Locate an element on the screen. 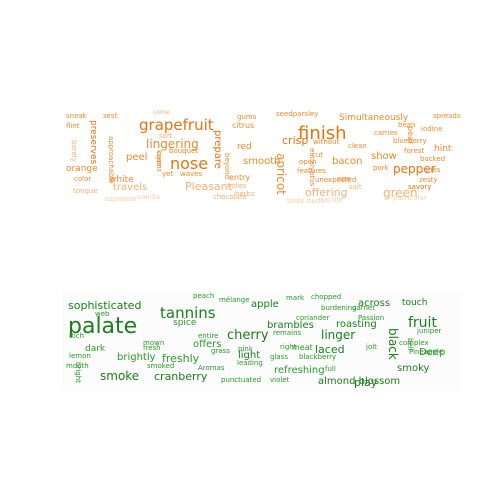 The image size is (504, 504). orange-word: blueberry is located at coordinates (410, 141).